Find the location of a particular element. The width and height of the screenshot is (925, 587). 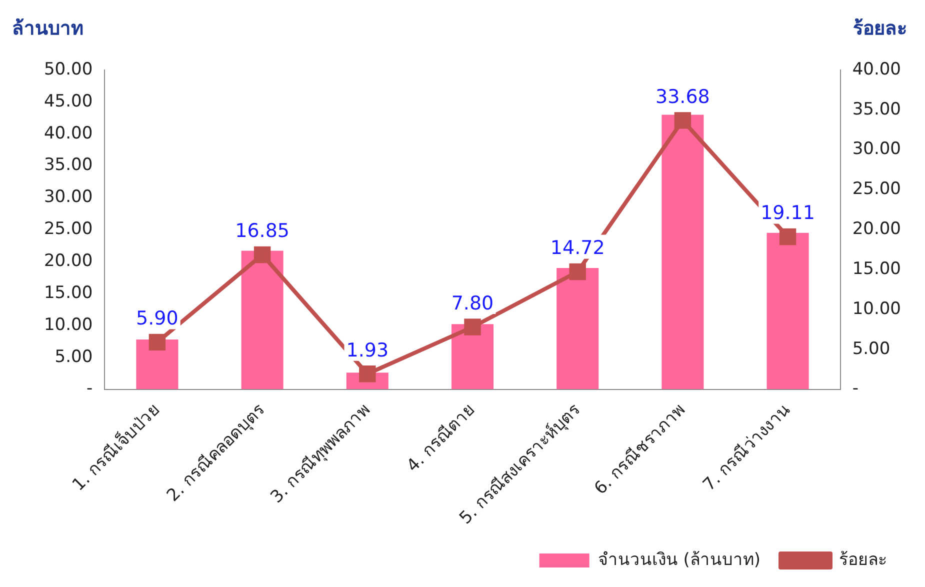

data-label: 5.90 is located at coordinates (157, 319).